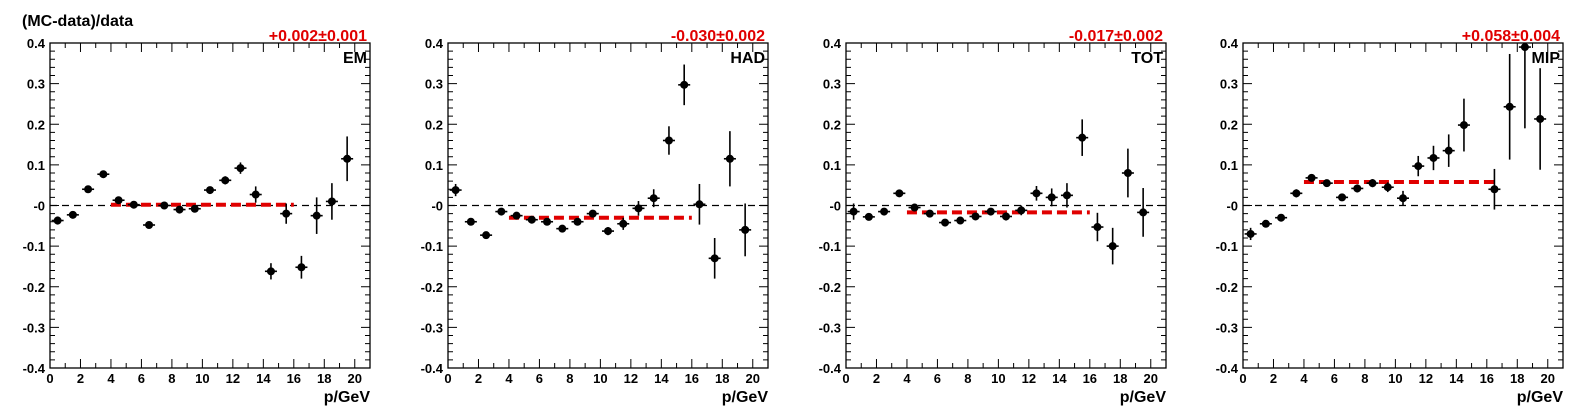 The width and height of the screenshot is (1575, 419). I want to click on x-tick-label: 6, so click(141, 378).